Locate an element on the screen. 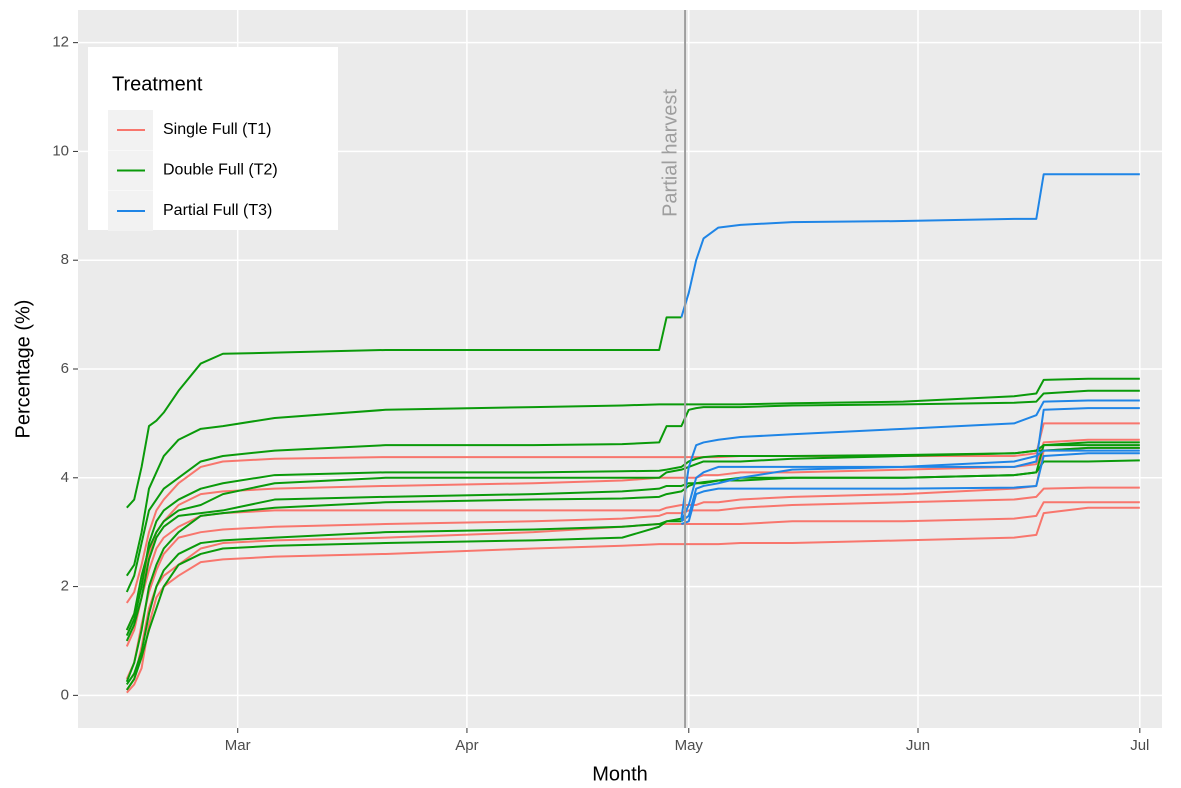 The height and width of the screenshot is (788, 1181). y-tick-label: 12 is located at coordinates (60, 42).